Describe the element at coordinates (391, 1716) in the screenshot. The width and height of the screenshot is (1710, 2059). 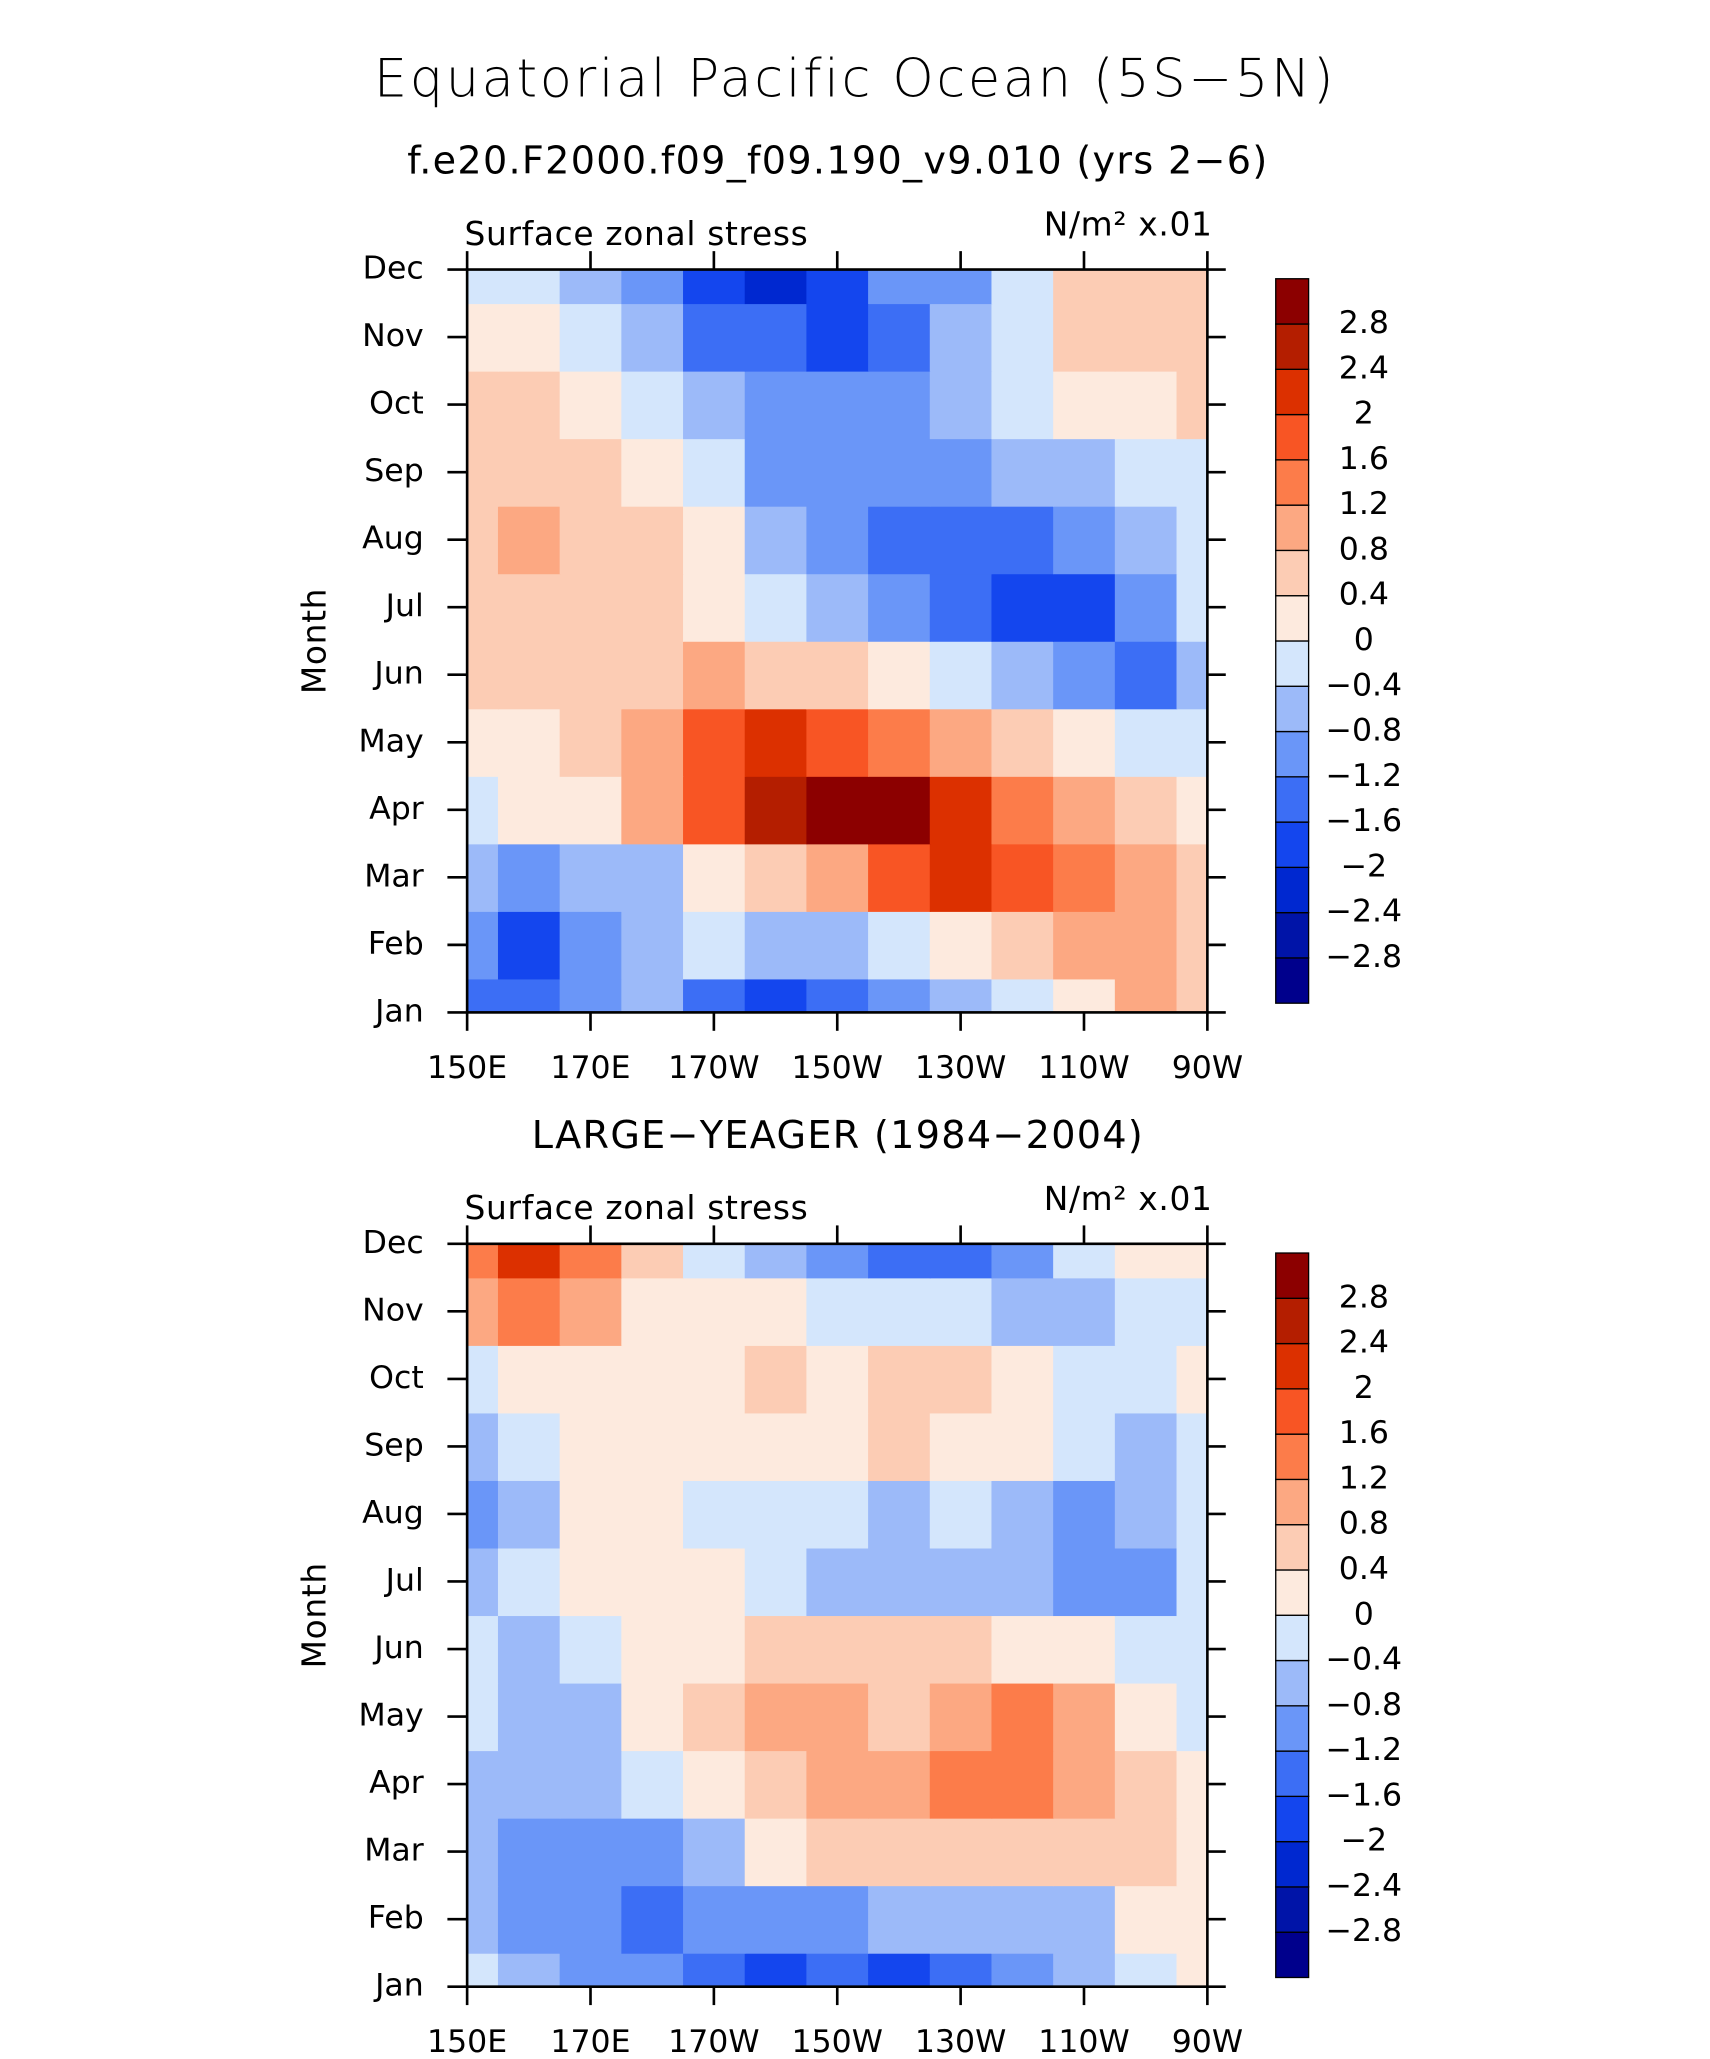
I see `y-tick-label: May` at that location.